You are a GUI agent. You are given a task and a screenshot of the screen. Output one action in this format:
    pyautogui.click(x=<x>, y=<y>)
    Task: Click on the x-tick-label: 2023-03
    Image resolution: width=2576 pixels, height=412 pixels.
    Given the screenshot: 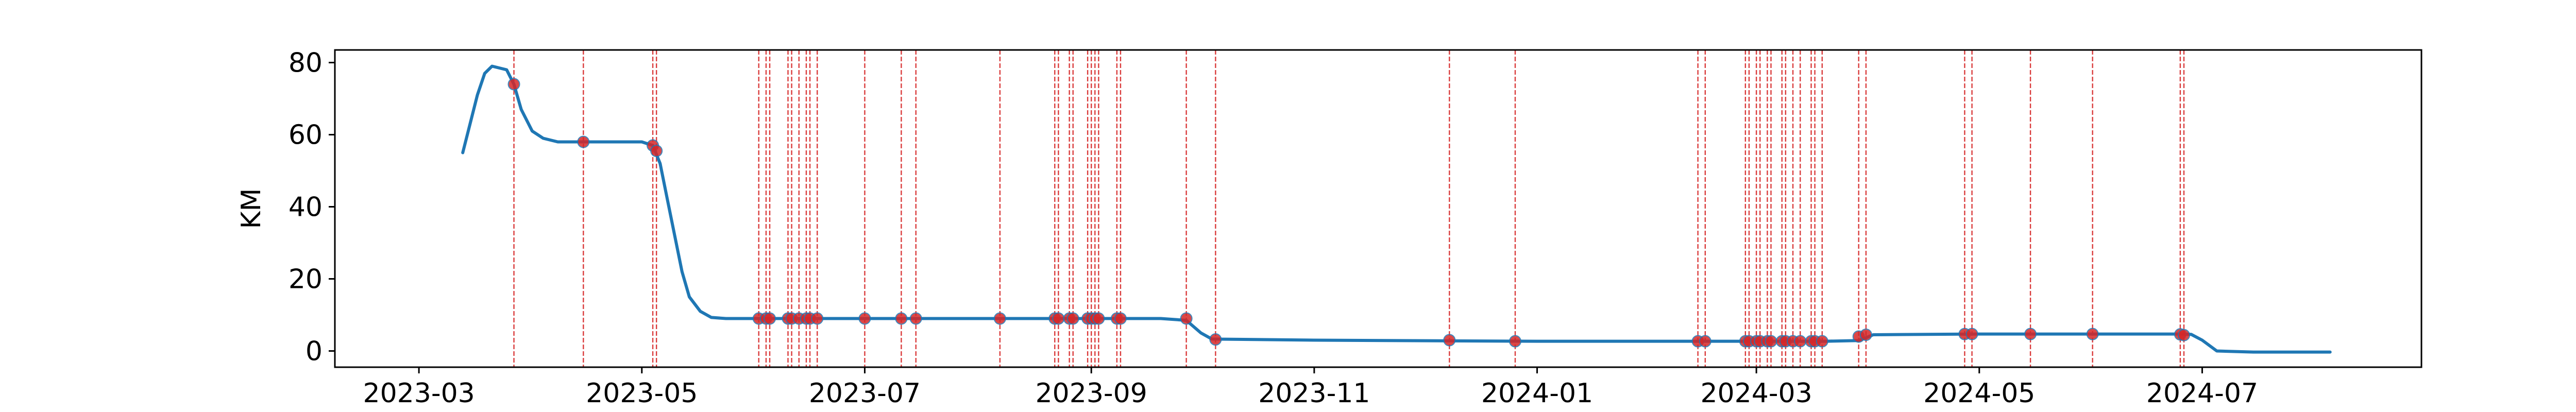 What is the action you would take?
    pyautogui.click(x=418, y=393)
    